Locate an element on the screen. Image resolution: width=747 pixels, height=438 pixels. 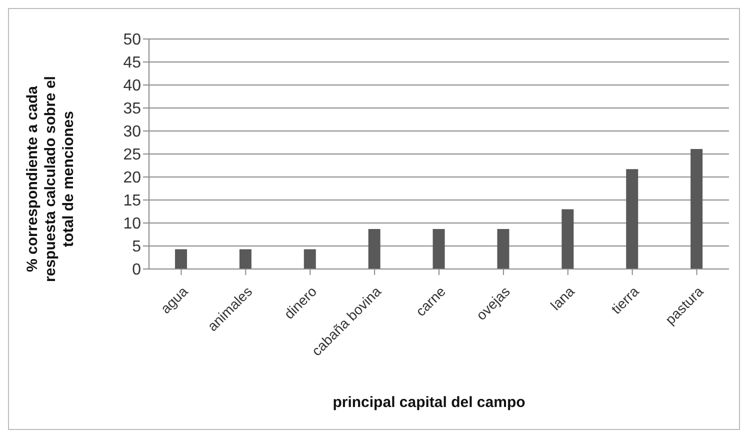
y-axis-title: % correspondiente a cada respuesta calculado sobre el total de menciones is located at coordinates (51, 179).